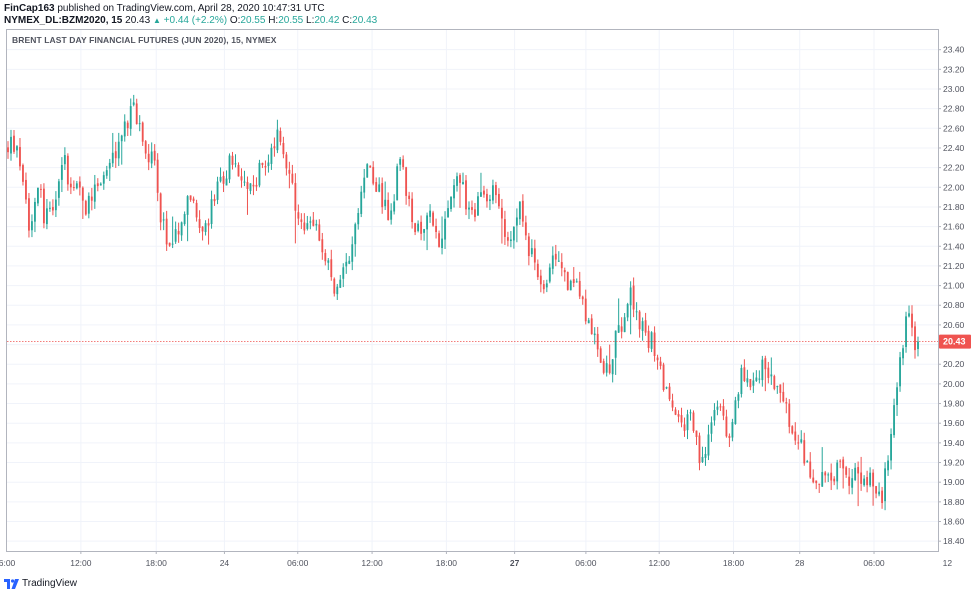 Image resolution: width=974 pixels, height=596 pixels. I want to click on tradingview-logo-icon, so click(11, 584).